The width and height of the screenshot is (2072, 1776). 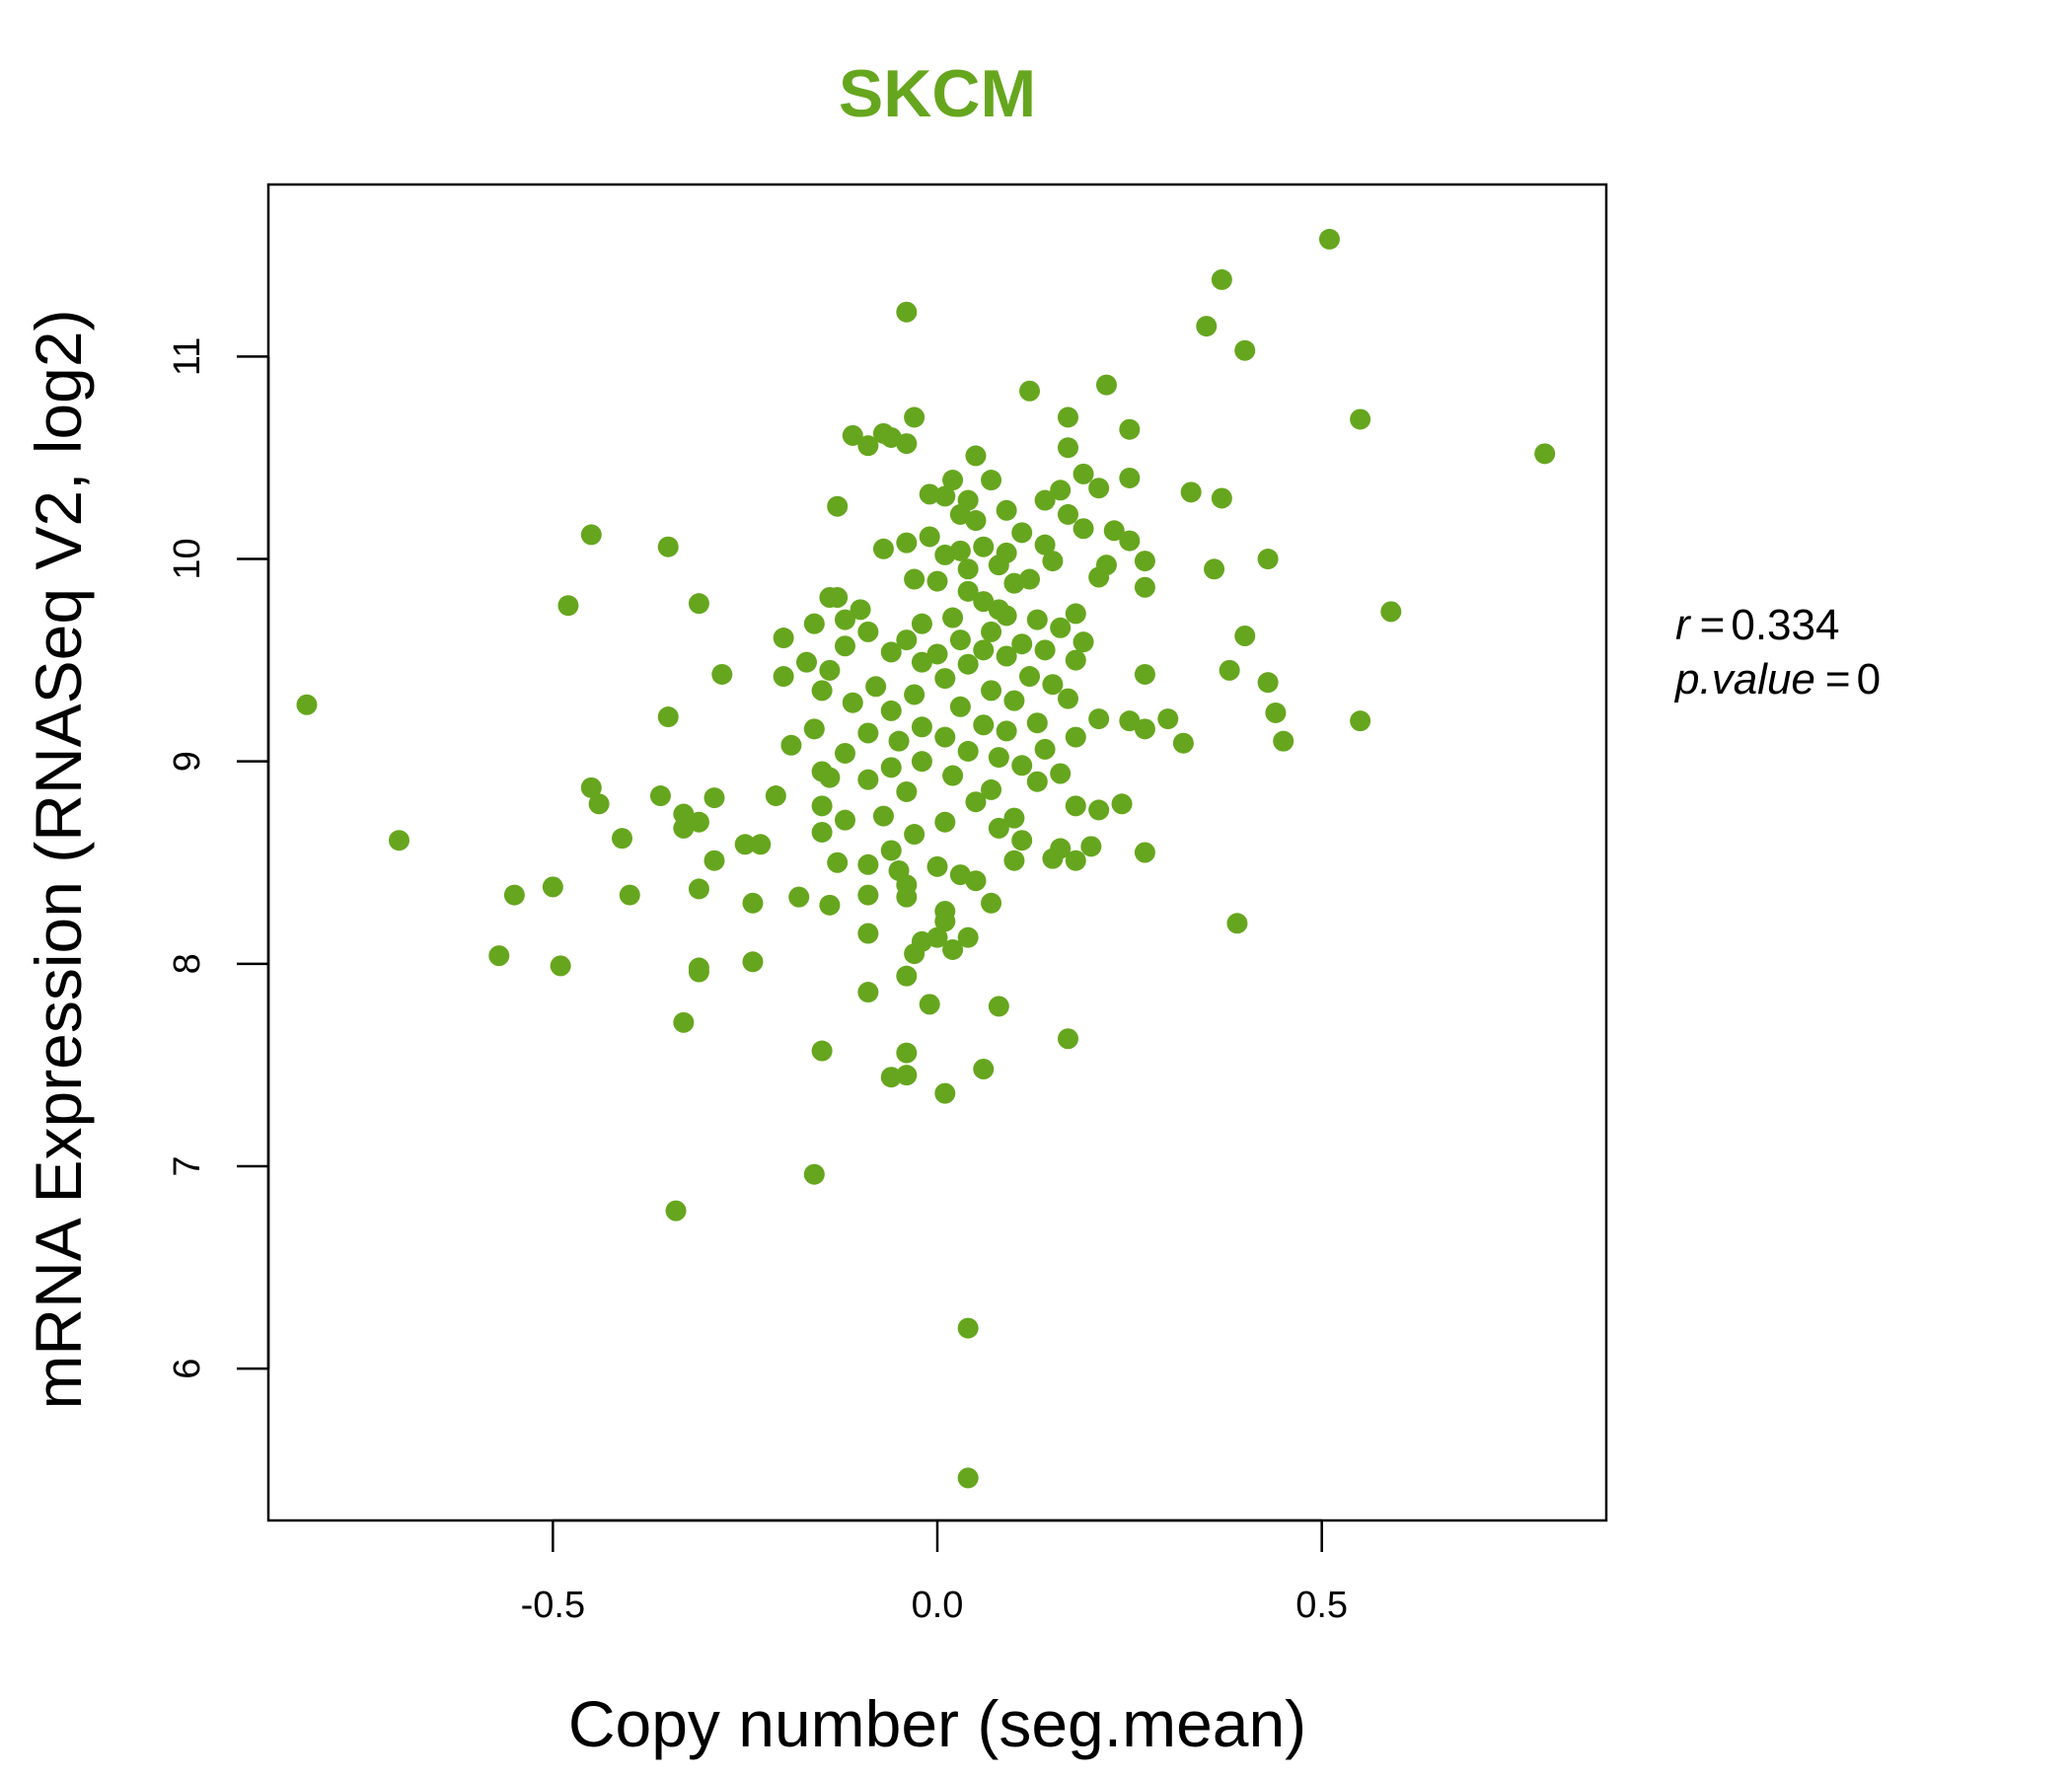 What do you see at coordinates (1777, 652) in the screenshot?
I see `correlation-stats: r = 0.334 p.value = 0` at bounding box center [1777, 652].